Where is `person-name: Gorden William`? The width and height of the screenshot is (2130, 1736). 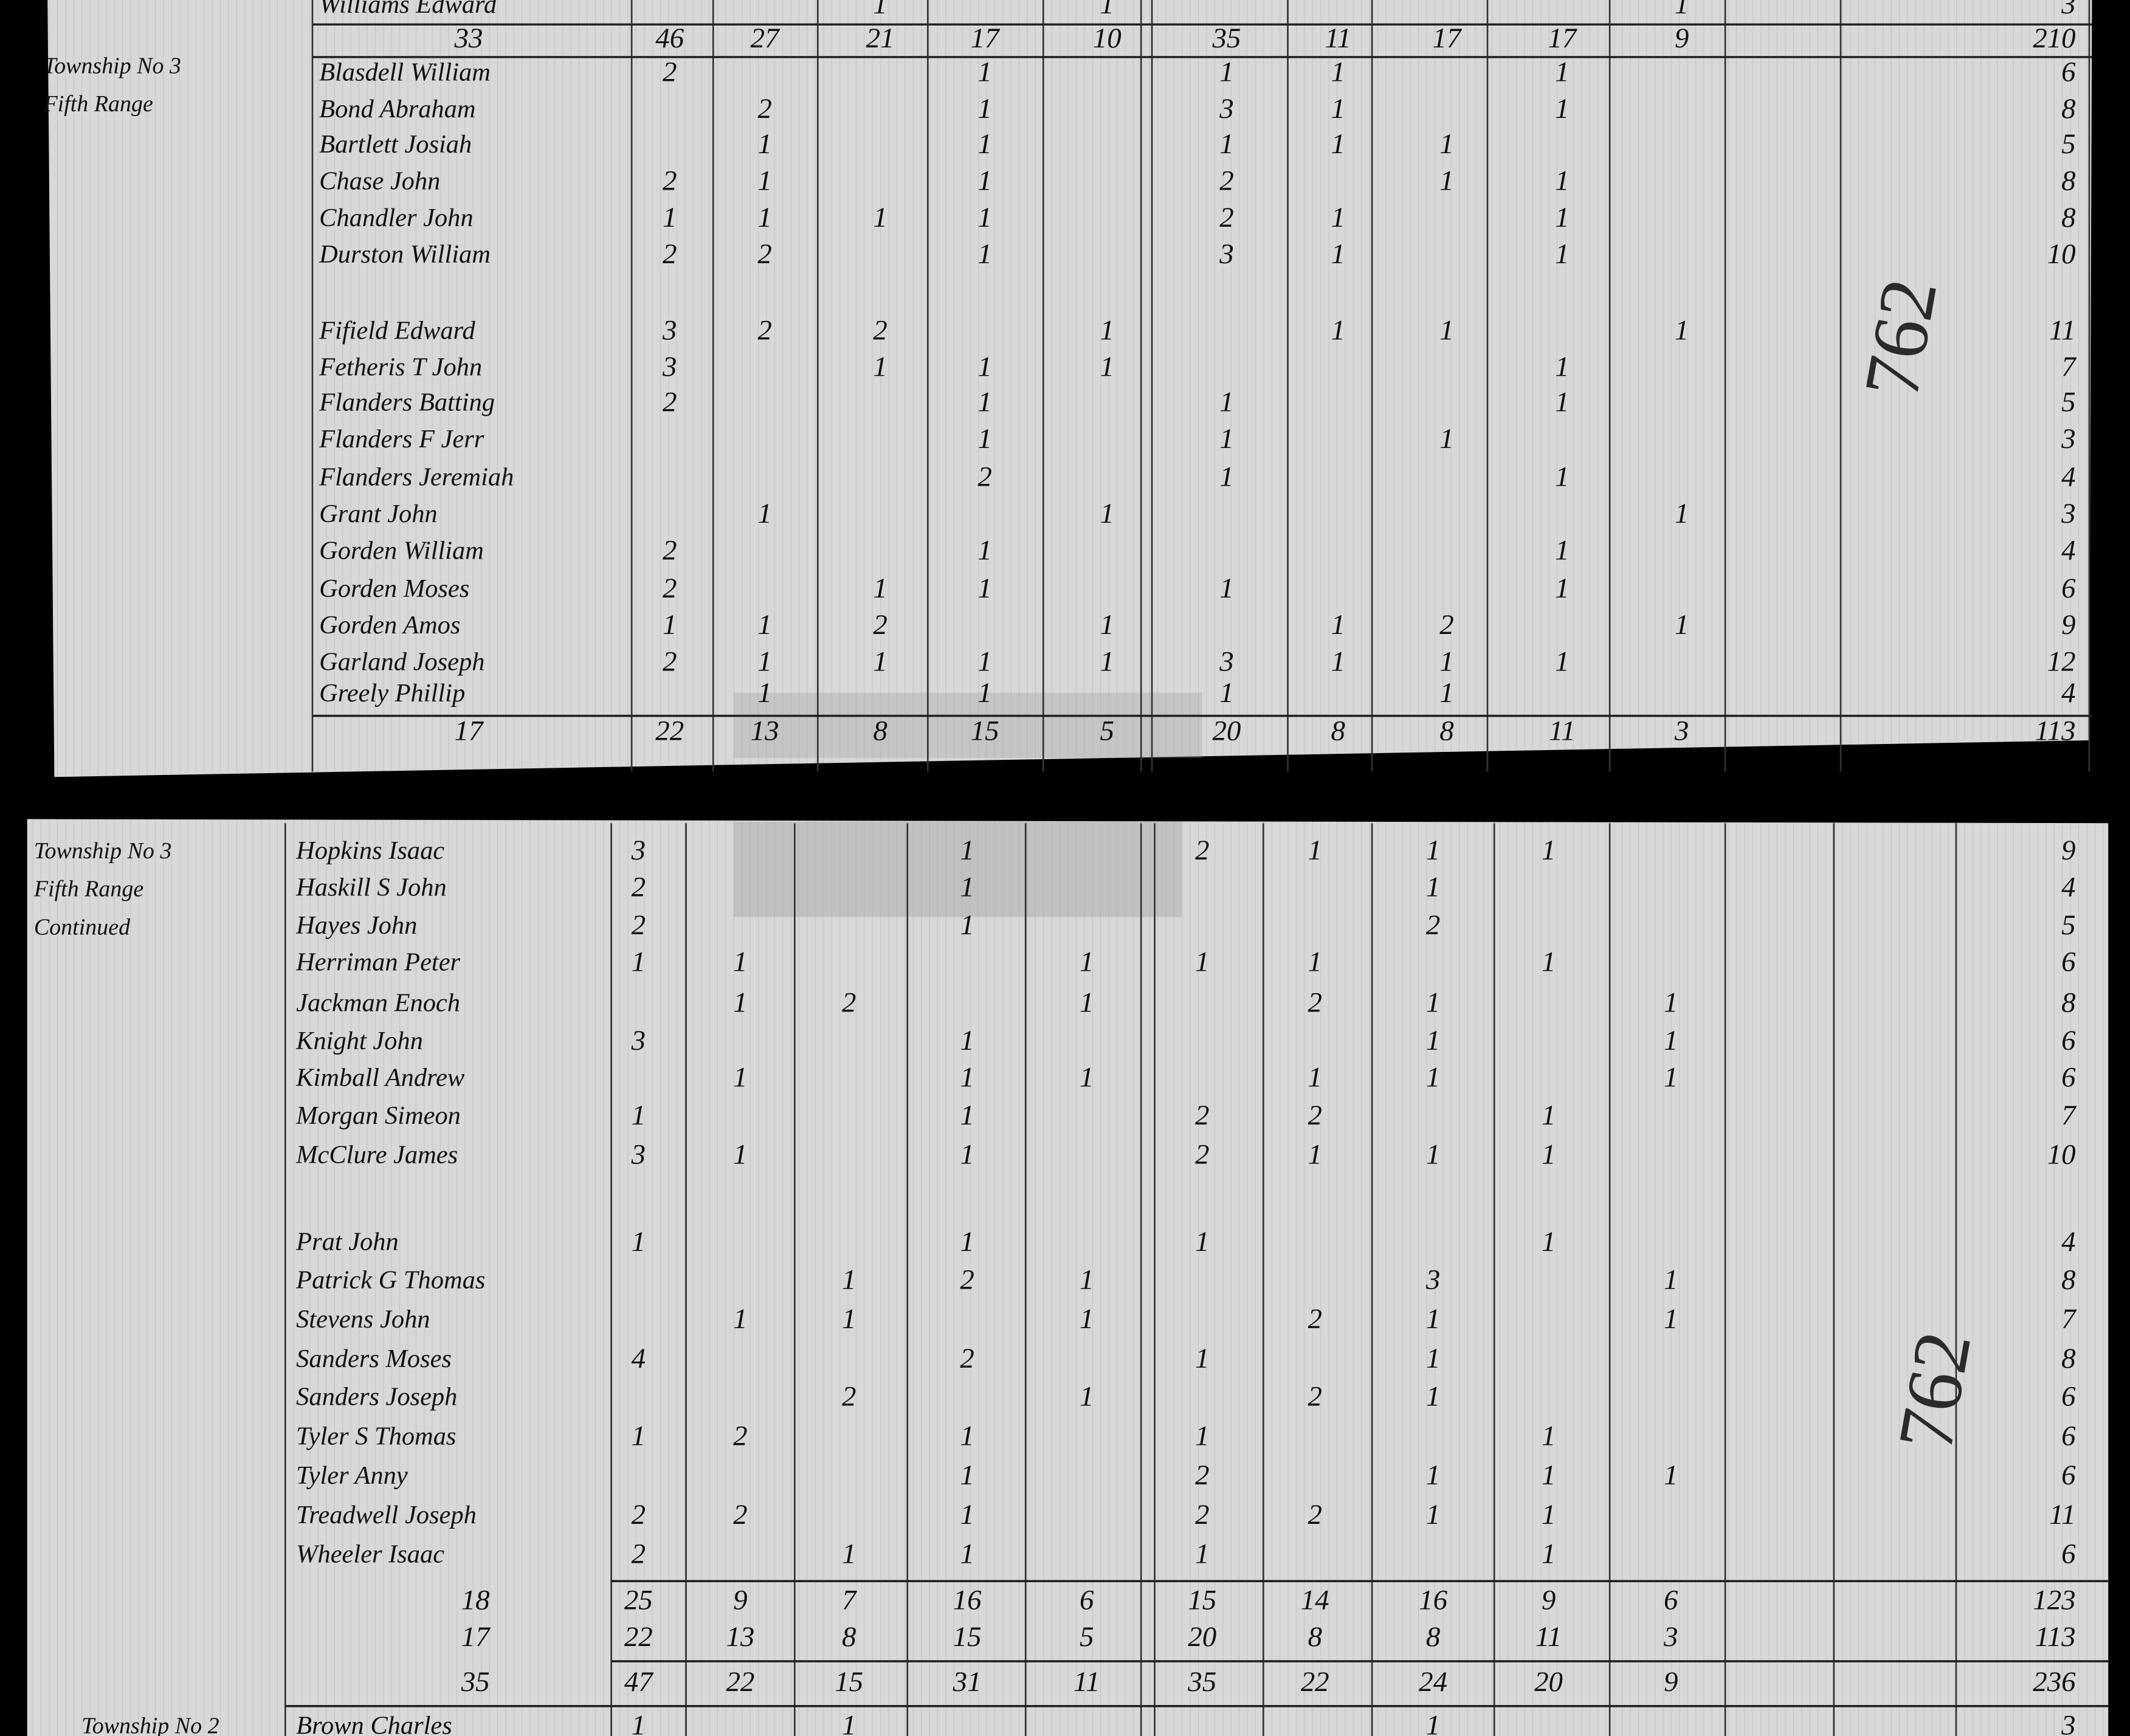
person-name: Gorden William is located at coordinates (401, 550).